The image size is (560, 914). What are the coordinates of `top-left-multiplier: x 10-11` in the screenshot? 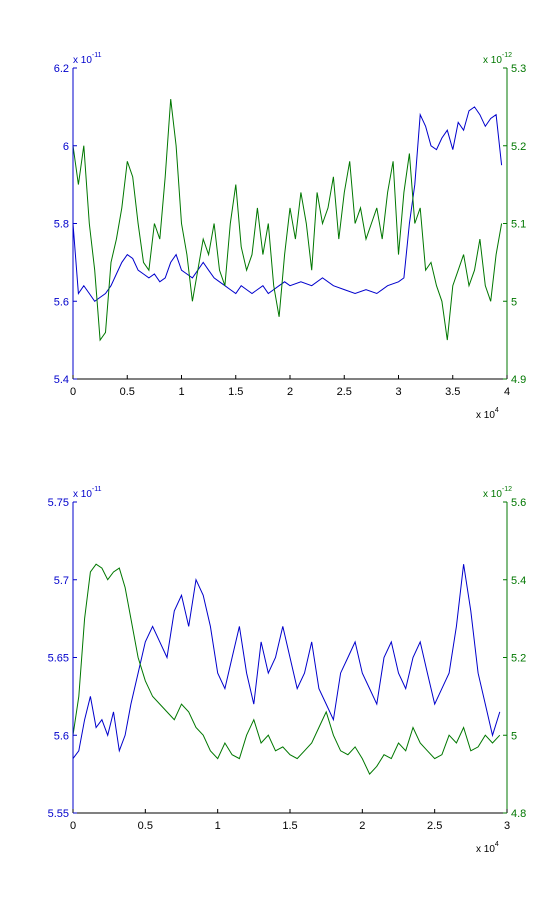 It's located at (87, 59).